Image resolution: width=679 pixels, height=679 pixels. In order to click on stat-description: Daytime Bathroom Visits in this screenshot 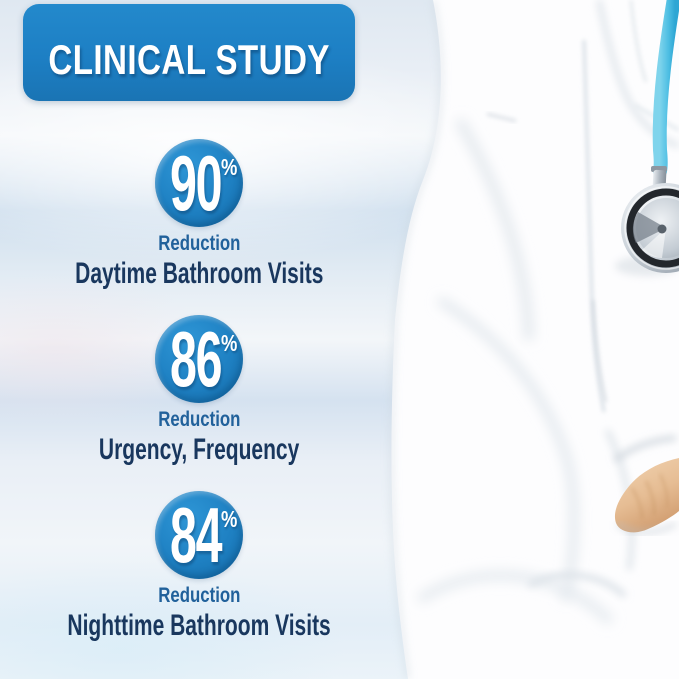, I will do `click(199, 273)`.